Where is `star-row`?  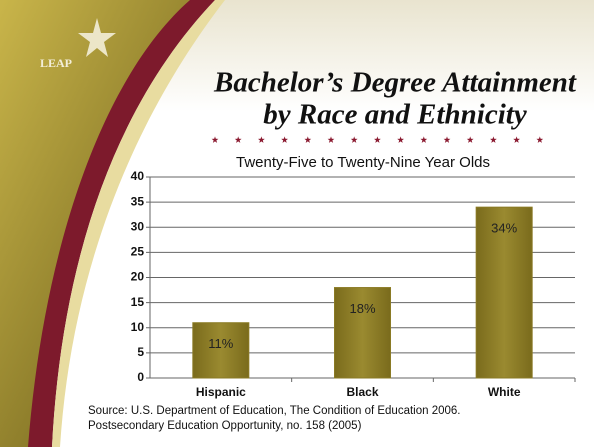
star-row is located at coordinates (377, 139).